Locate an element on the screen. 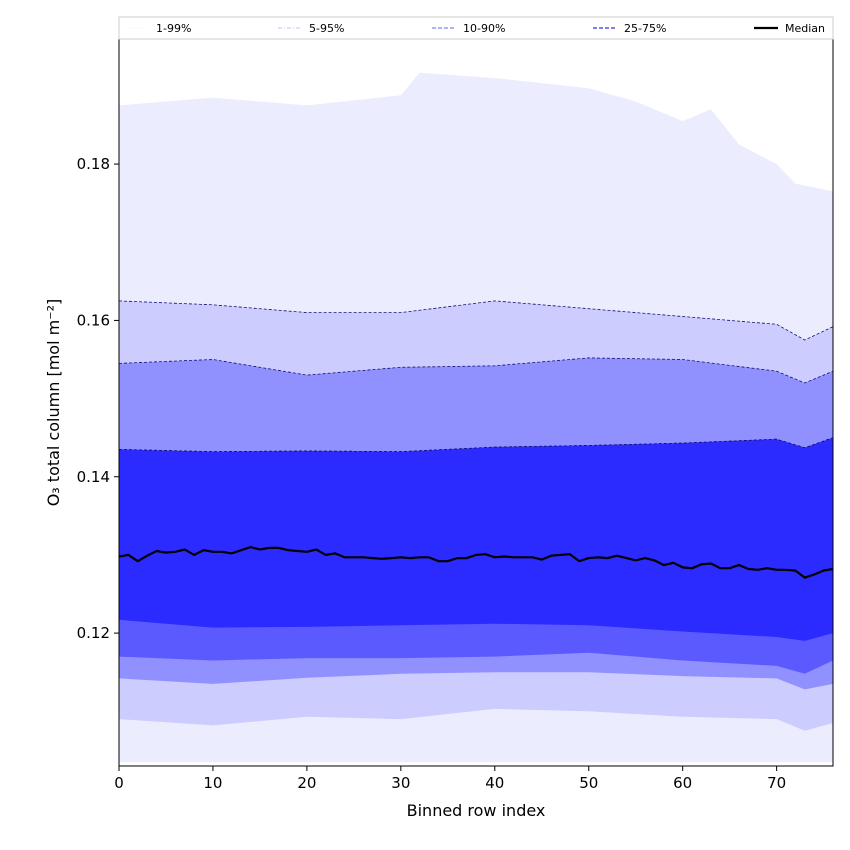 Image resolution: width=850 pixels, height=850 pixels. legend-label: 5-95% is located at coordinates (326, 28).